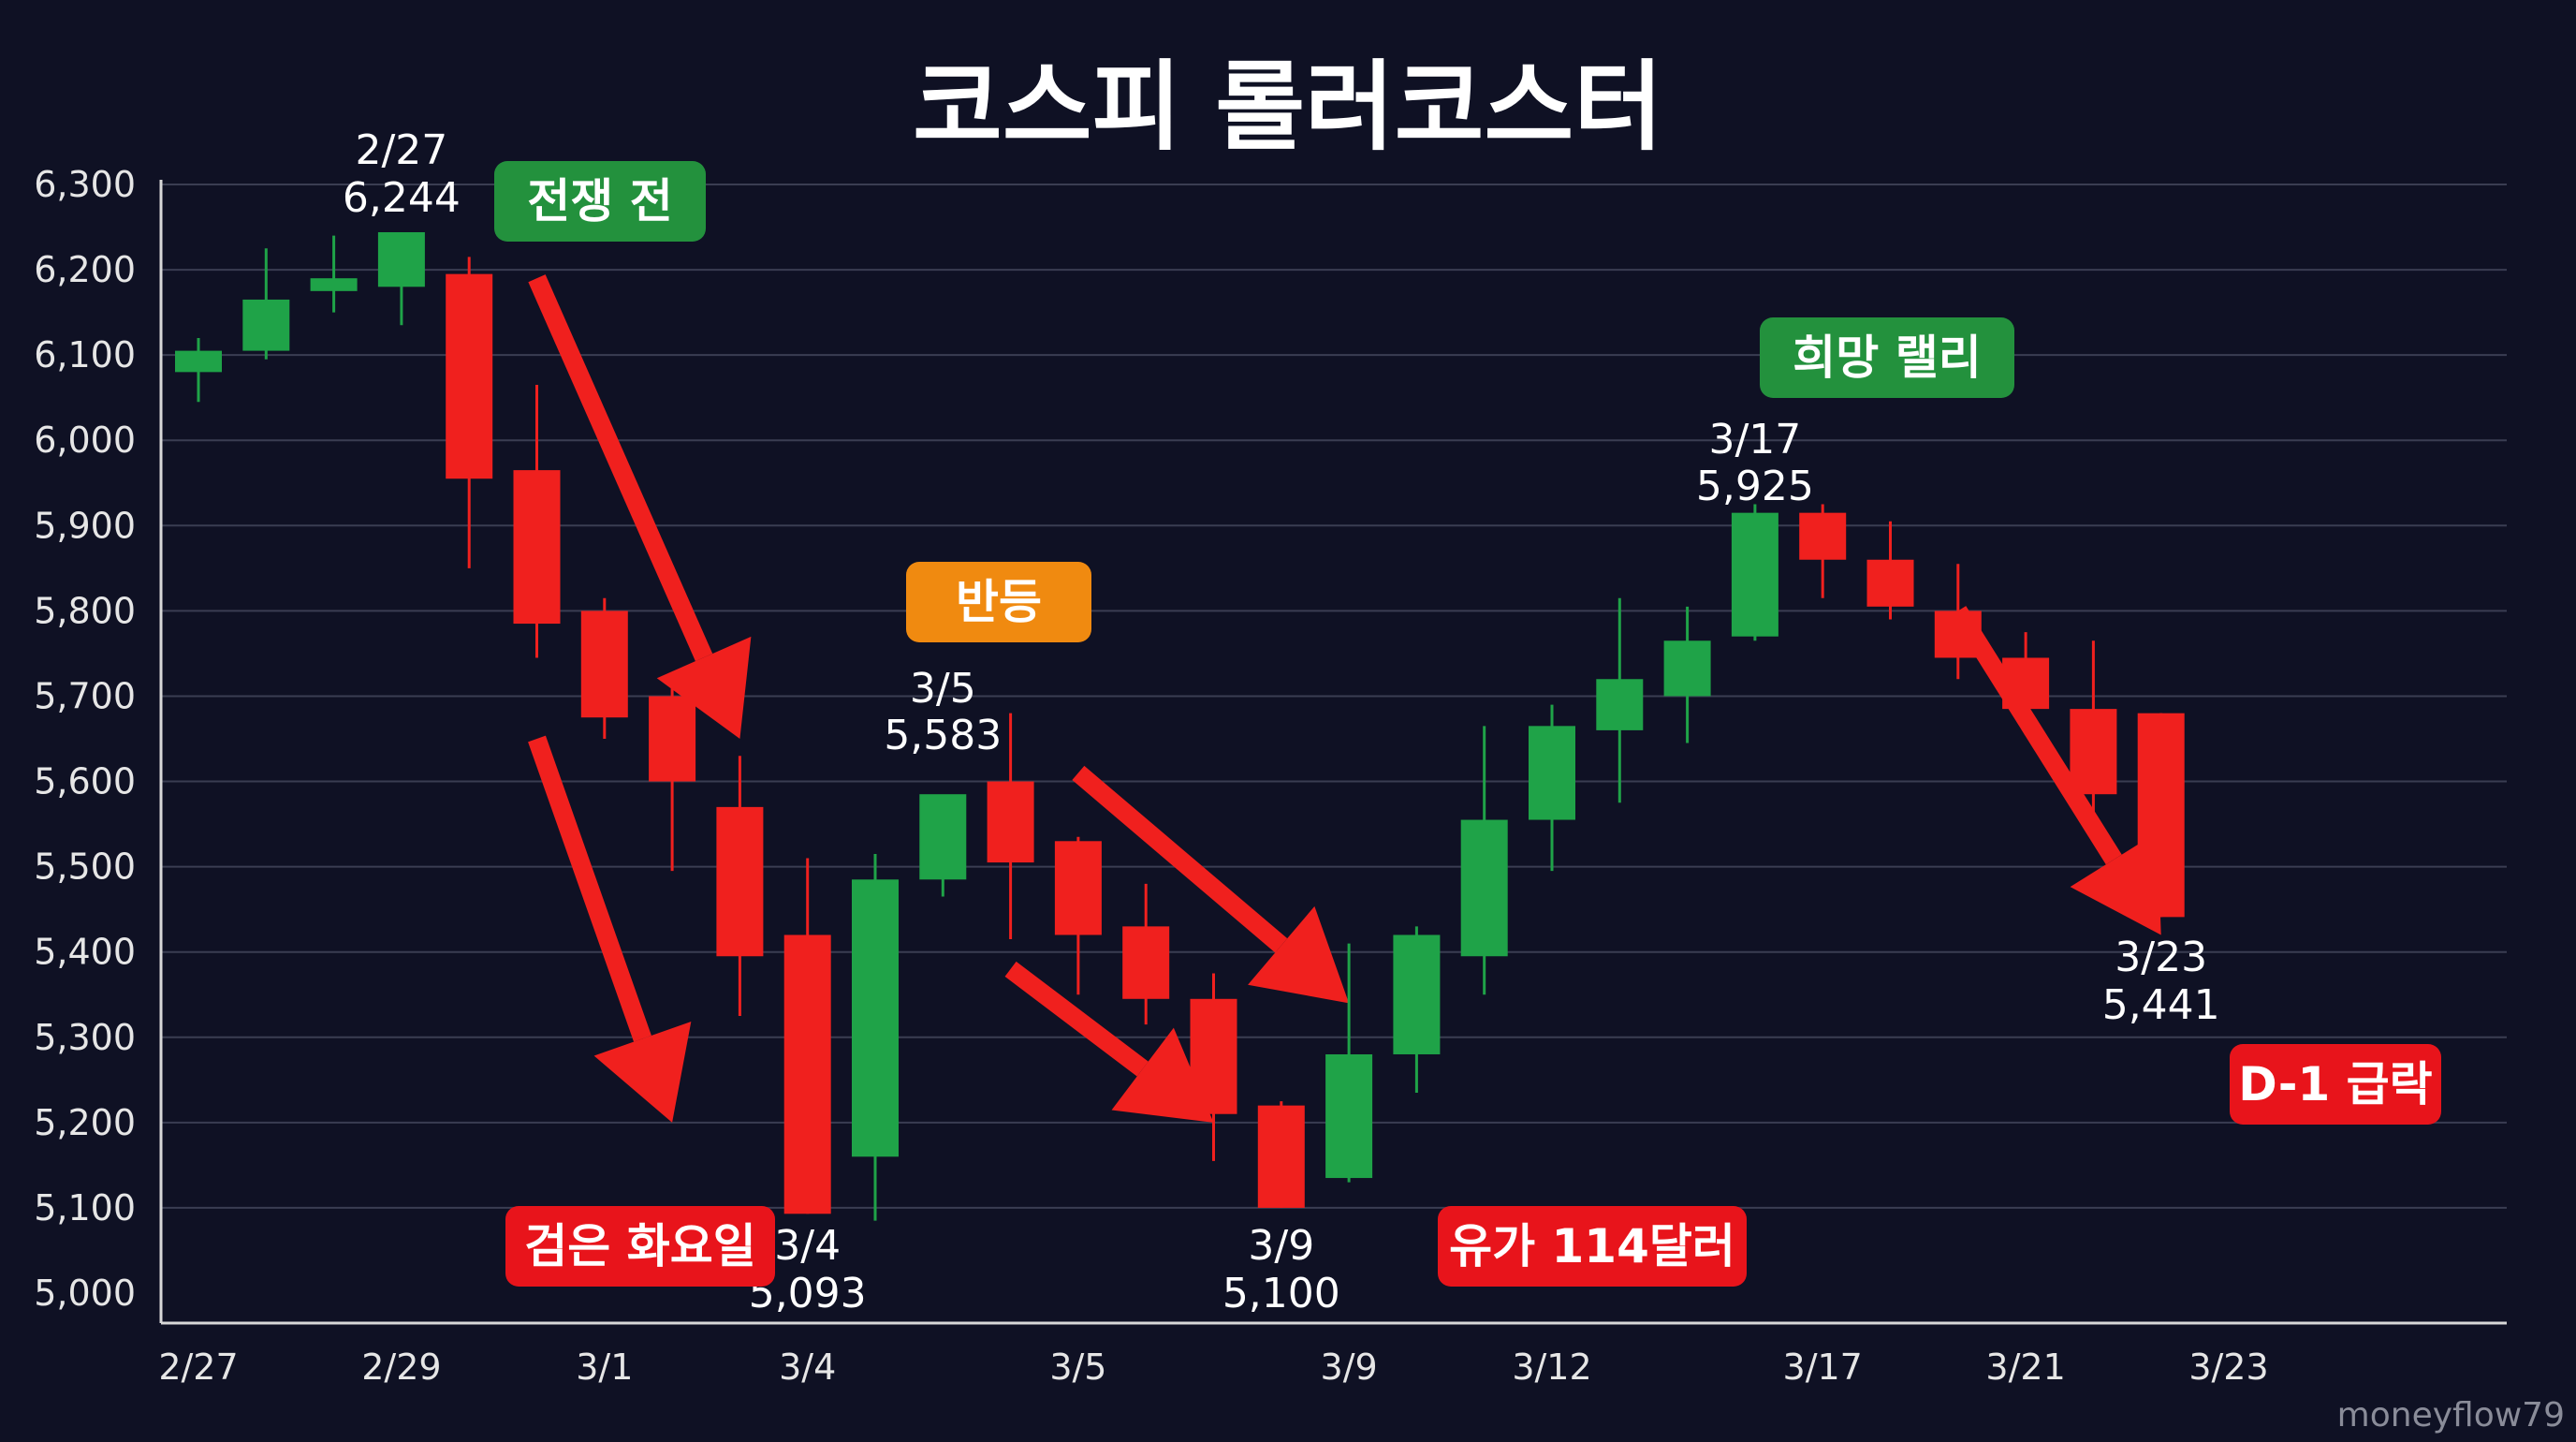 This screenshot has width=2576, height=1442. I want to click on annotation-date: 3/17, so click(1754, 440).